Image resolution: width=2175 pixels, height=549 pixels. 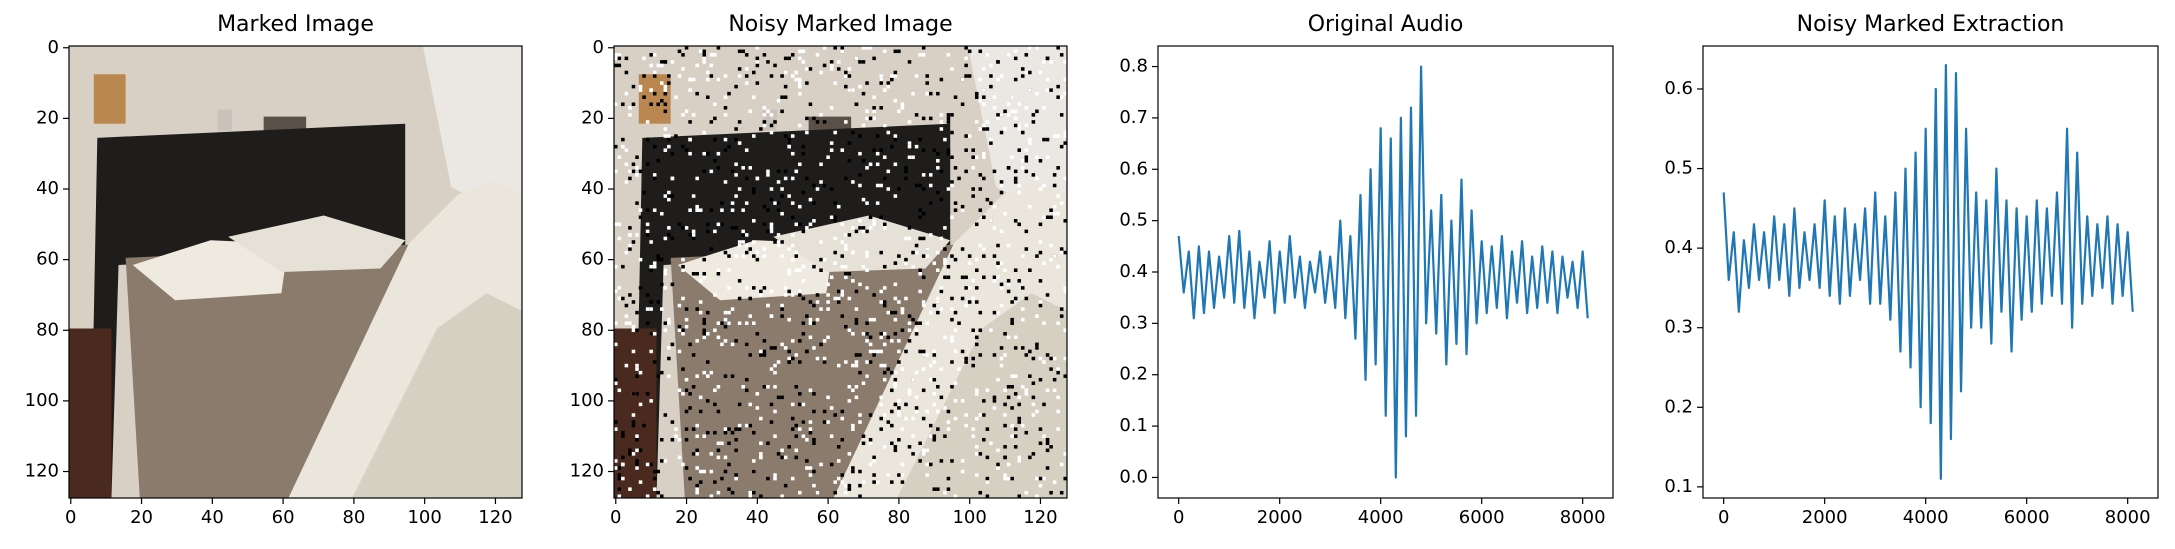 I want to click on y-tick-label: 80, so click(x=592, y=329).